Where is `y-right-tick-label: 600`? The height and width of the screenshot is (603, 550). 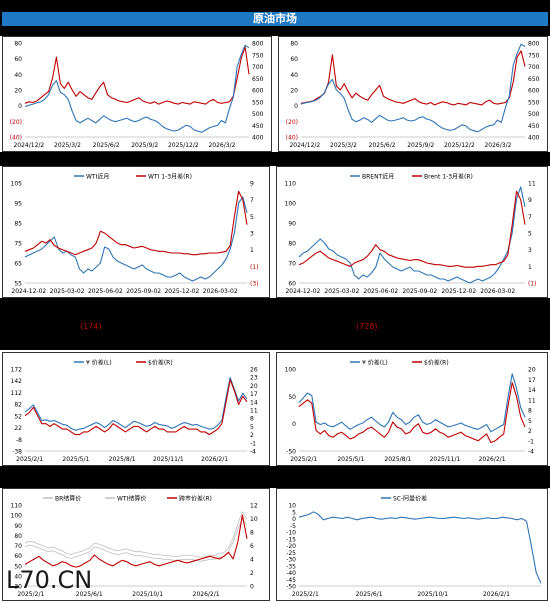
y-right-tick-label: 600 is located at coordinates (534, 91).